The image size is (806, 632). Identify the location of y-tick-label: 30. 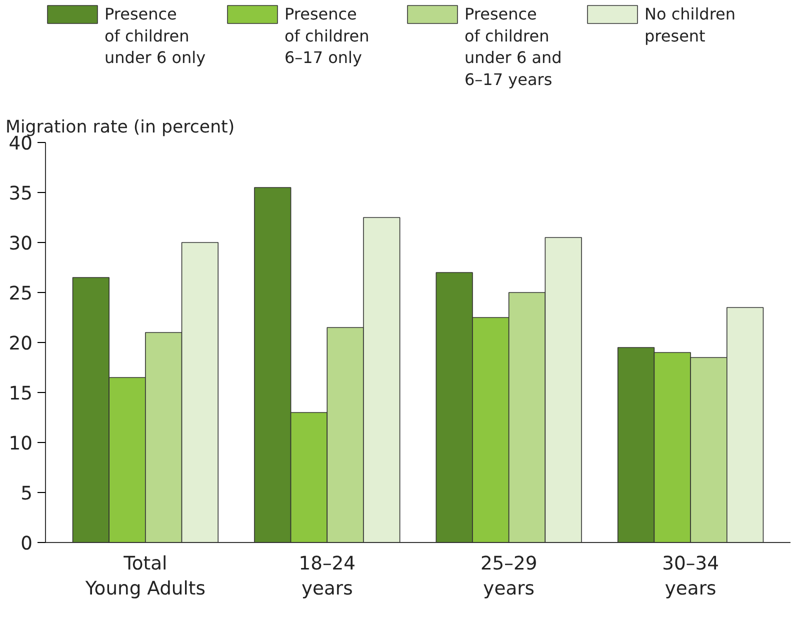
(20, 244).